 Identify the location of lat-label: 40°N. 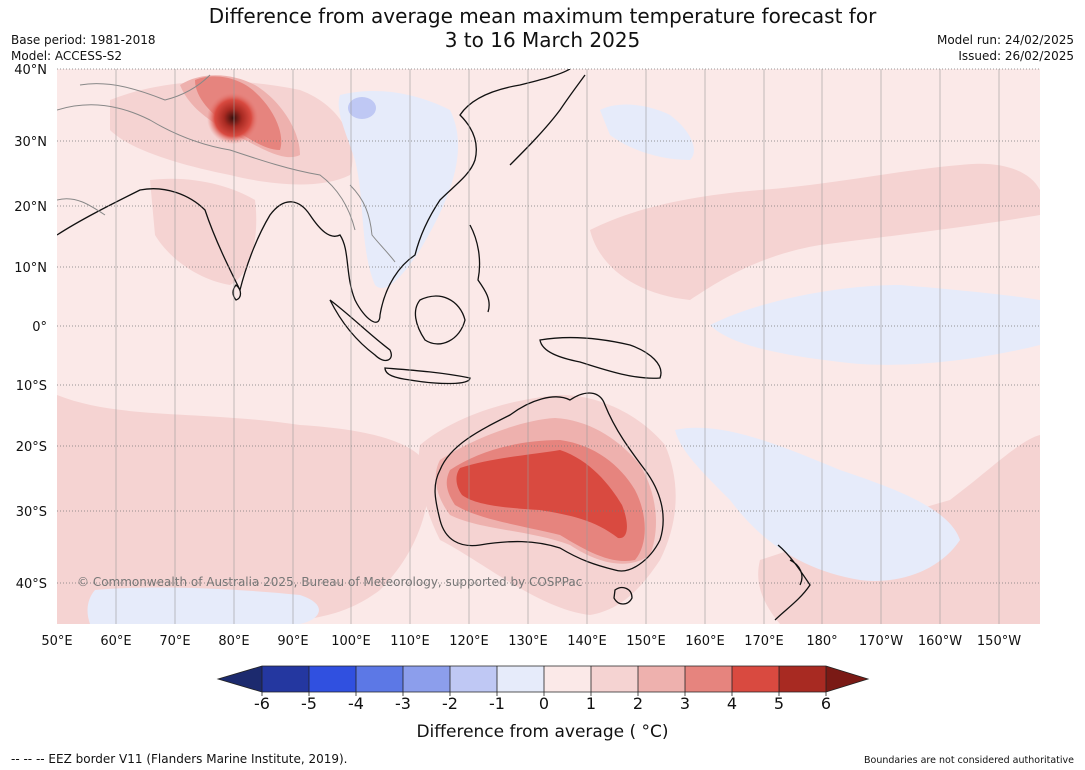
(30, 70).